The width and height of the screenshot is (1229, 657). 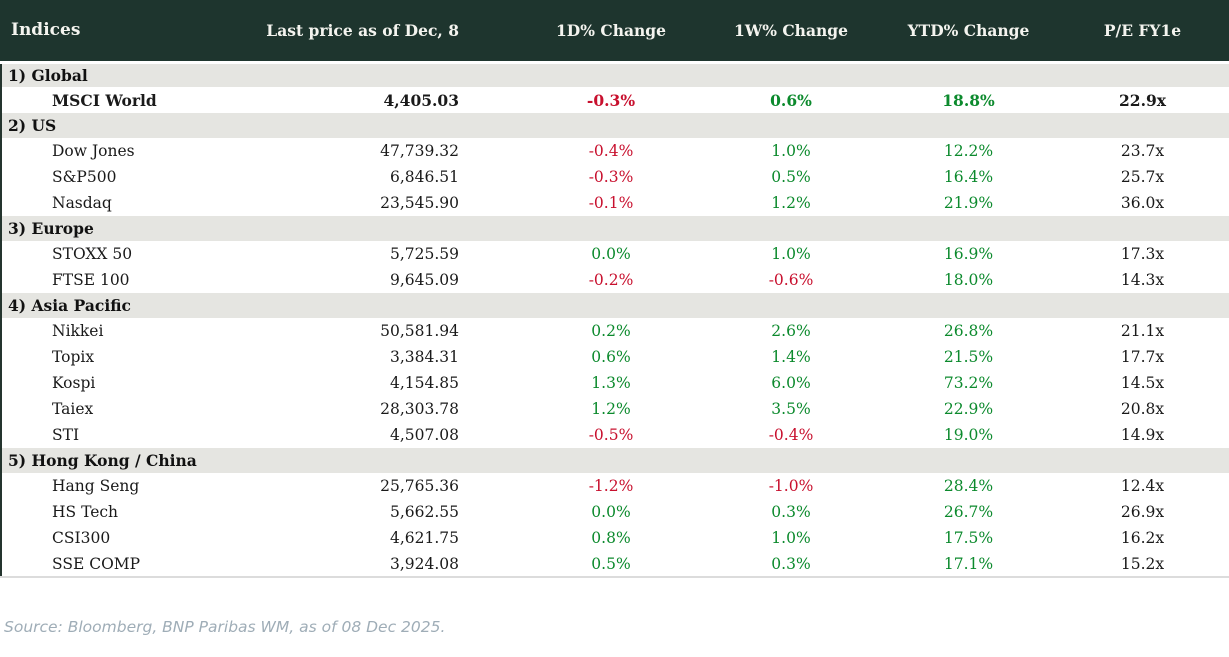 I want to click on table-row: Dow Jones 47,739.32 -0.4% 1.0% 12.2% 23.7x, so click(x=614, y=151).